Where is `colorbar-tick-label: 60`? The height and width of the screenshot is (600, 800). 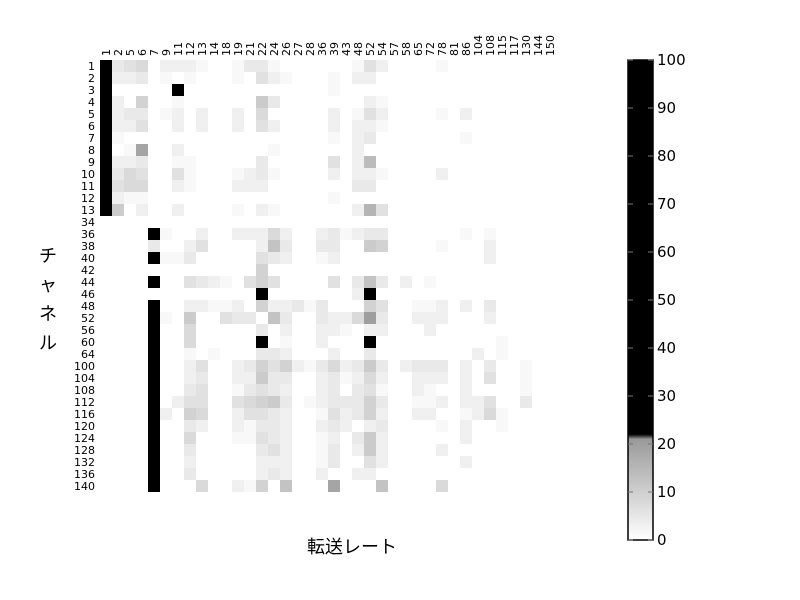 colorbar-tick-label: 60 is located at coordinates (666, 252).